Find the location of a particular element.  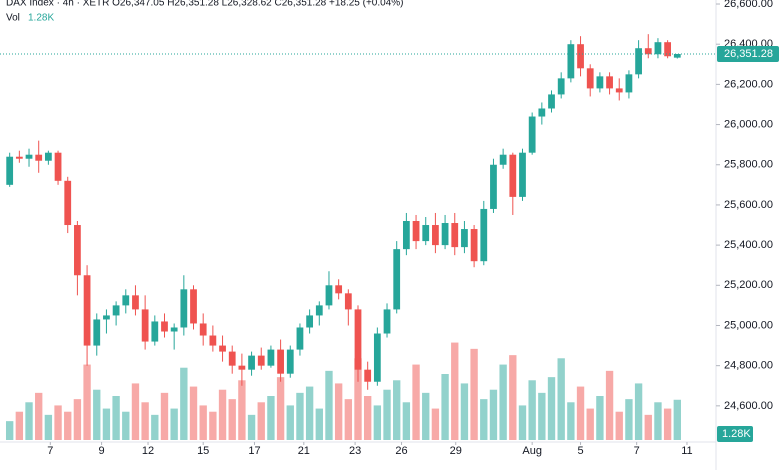

y-tick-label: 26,600.00 is located at coordinates (748, 5).